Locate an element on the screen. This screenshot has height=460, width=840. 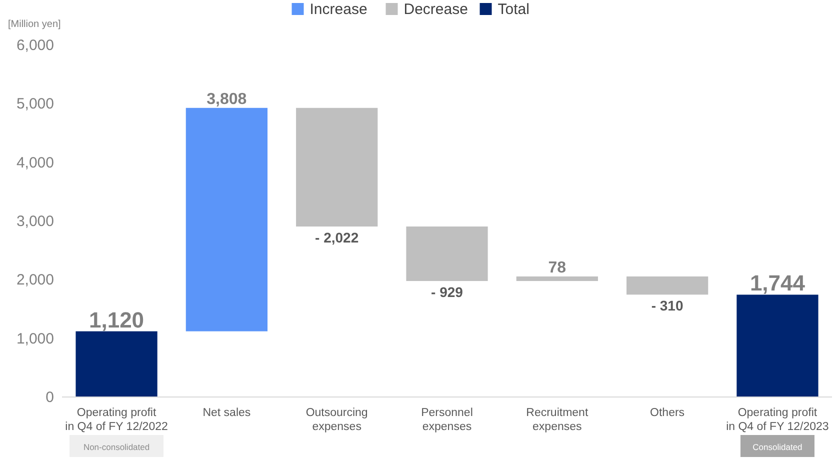
y-tick-label: 4,000 is located at coordinates (35, 163).